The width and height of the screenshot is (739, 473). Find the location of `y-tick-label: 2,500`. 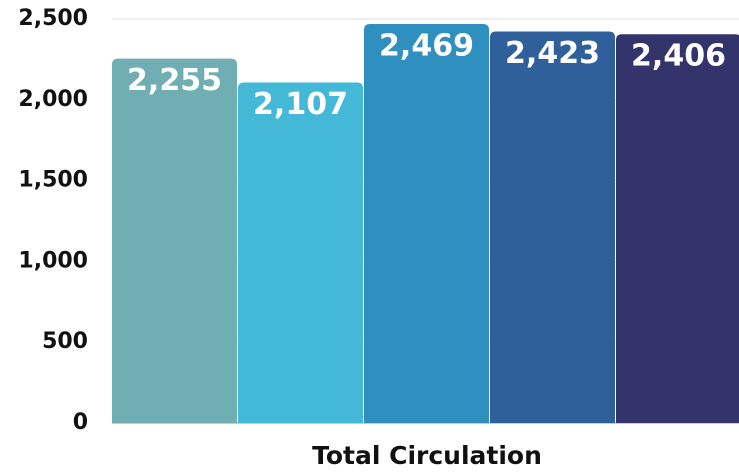

y-tick-label: 2,500 is located at coordinates (53, 18).